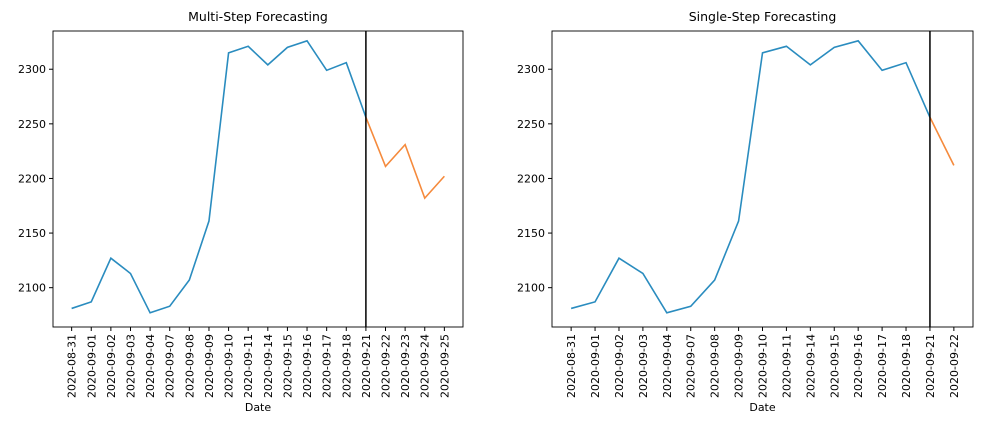 The width and height of the screenshot is (1001, 421). I want to click on x-tick-label: 2020-09-25, so click(444, 366).